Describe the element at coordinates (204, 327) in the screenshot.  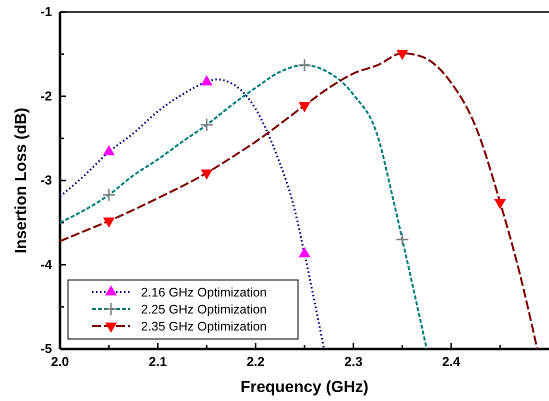
I see `legend-label: 2.35 GHz Optimization` at that location.